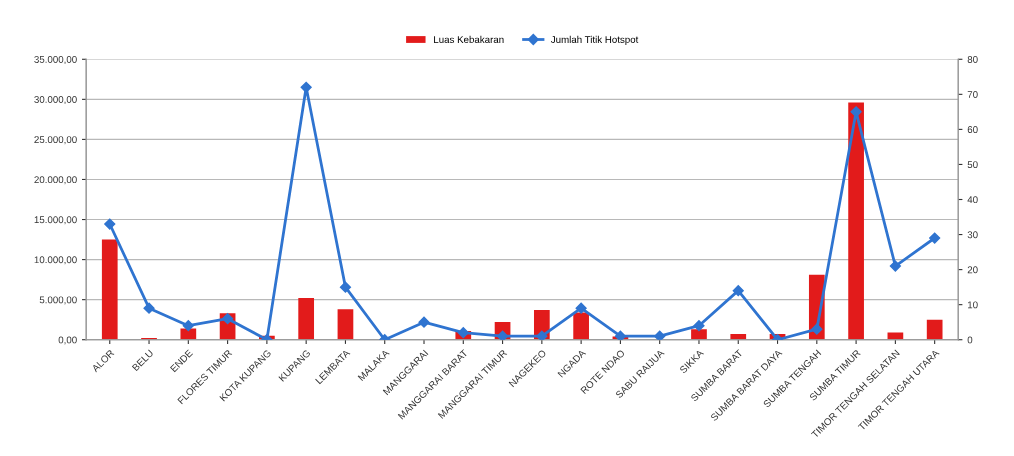 The height and width of the screenshot is (456, 1014). What do you see at coordinates (55, 260) in the screenshot?
I see `y-tick-label: 10.000,00` at bounding box center [55, 260].